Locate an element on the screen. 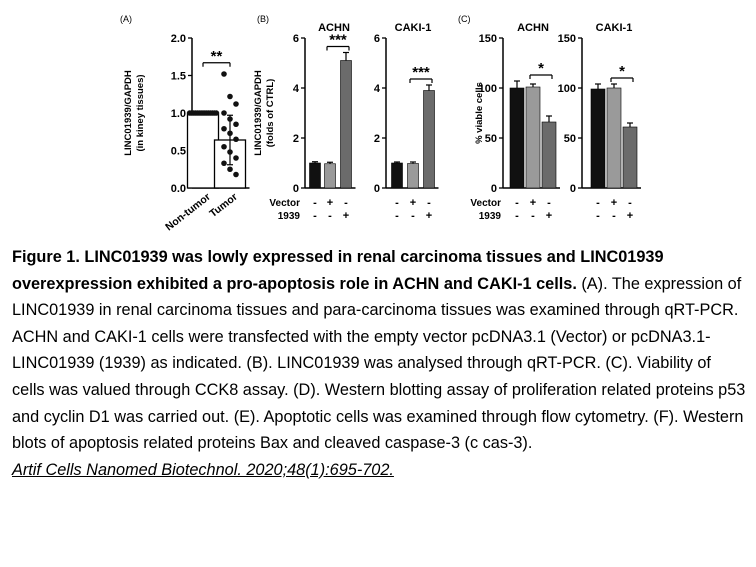 This screenshot has width=756, height=567. y-tick-label: 2.0 is located at coordinates (178, 39).